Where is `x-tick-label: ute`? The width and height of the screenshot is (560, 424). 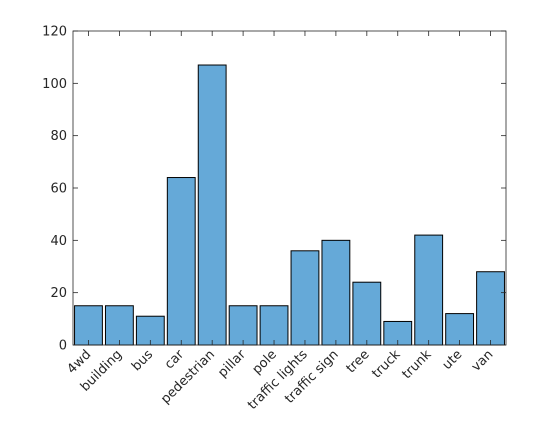 x-tick-label: ute is located at coordinates (453, 360).